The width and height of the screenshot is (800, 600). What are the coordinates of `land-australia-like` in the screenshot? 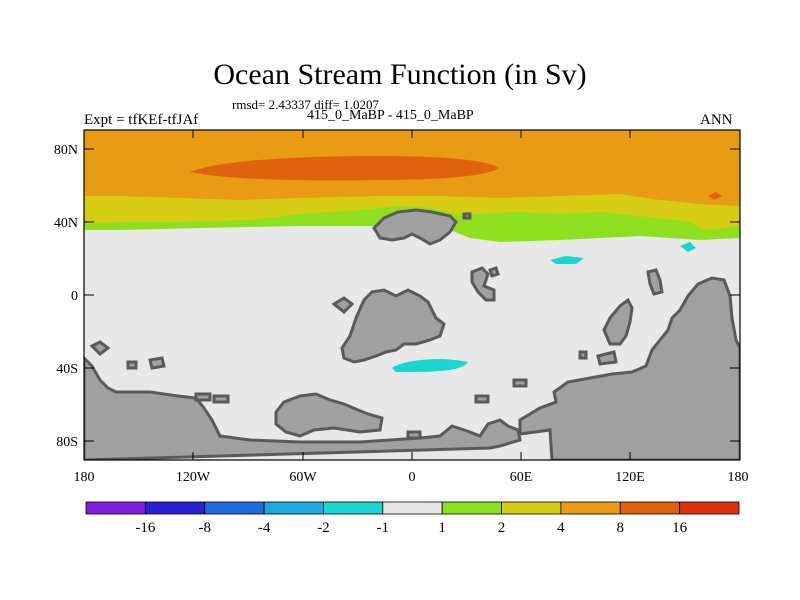 It's located at (629, 368).